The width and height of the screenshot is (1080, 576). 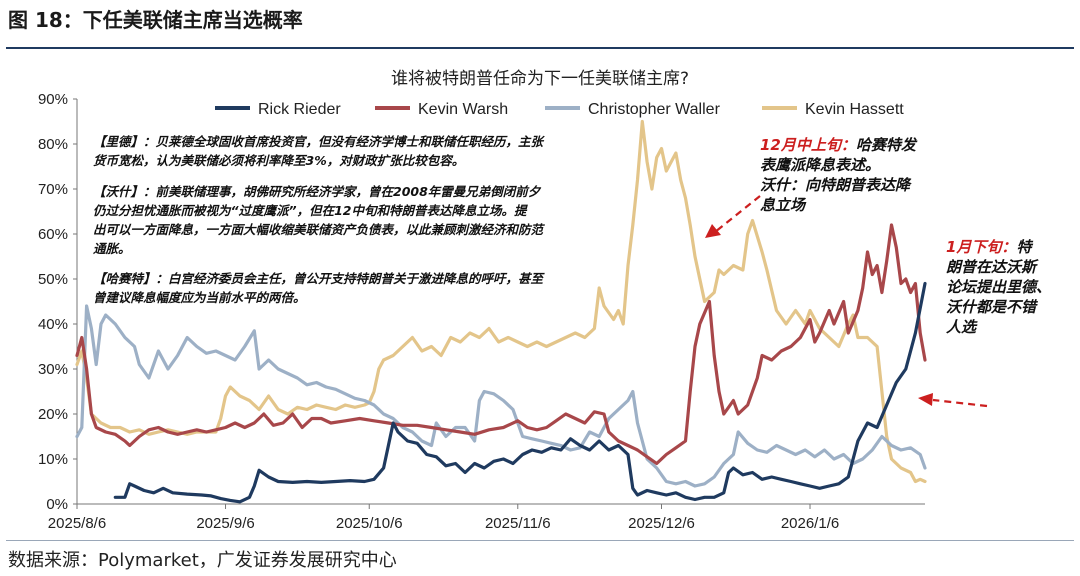 What do you see at coordinates (57, 504) in the screenshot?
I see `y-tick-label: 0%` at bounding box center [57, 504].